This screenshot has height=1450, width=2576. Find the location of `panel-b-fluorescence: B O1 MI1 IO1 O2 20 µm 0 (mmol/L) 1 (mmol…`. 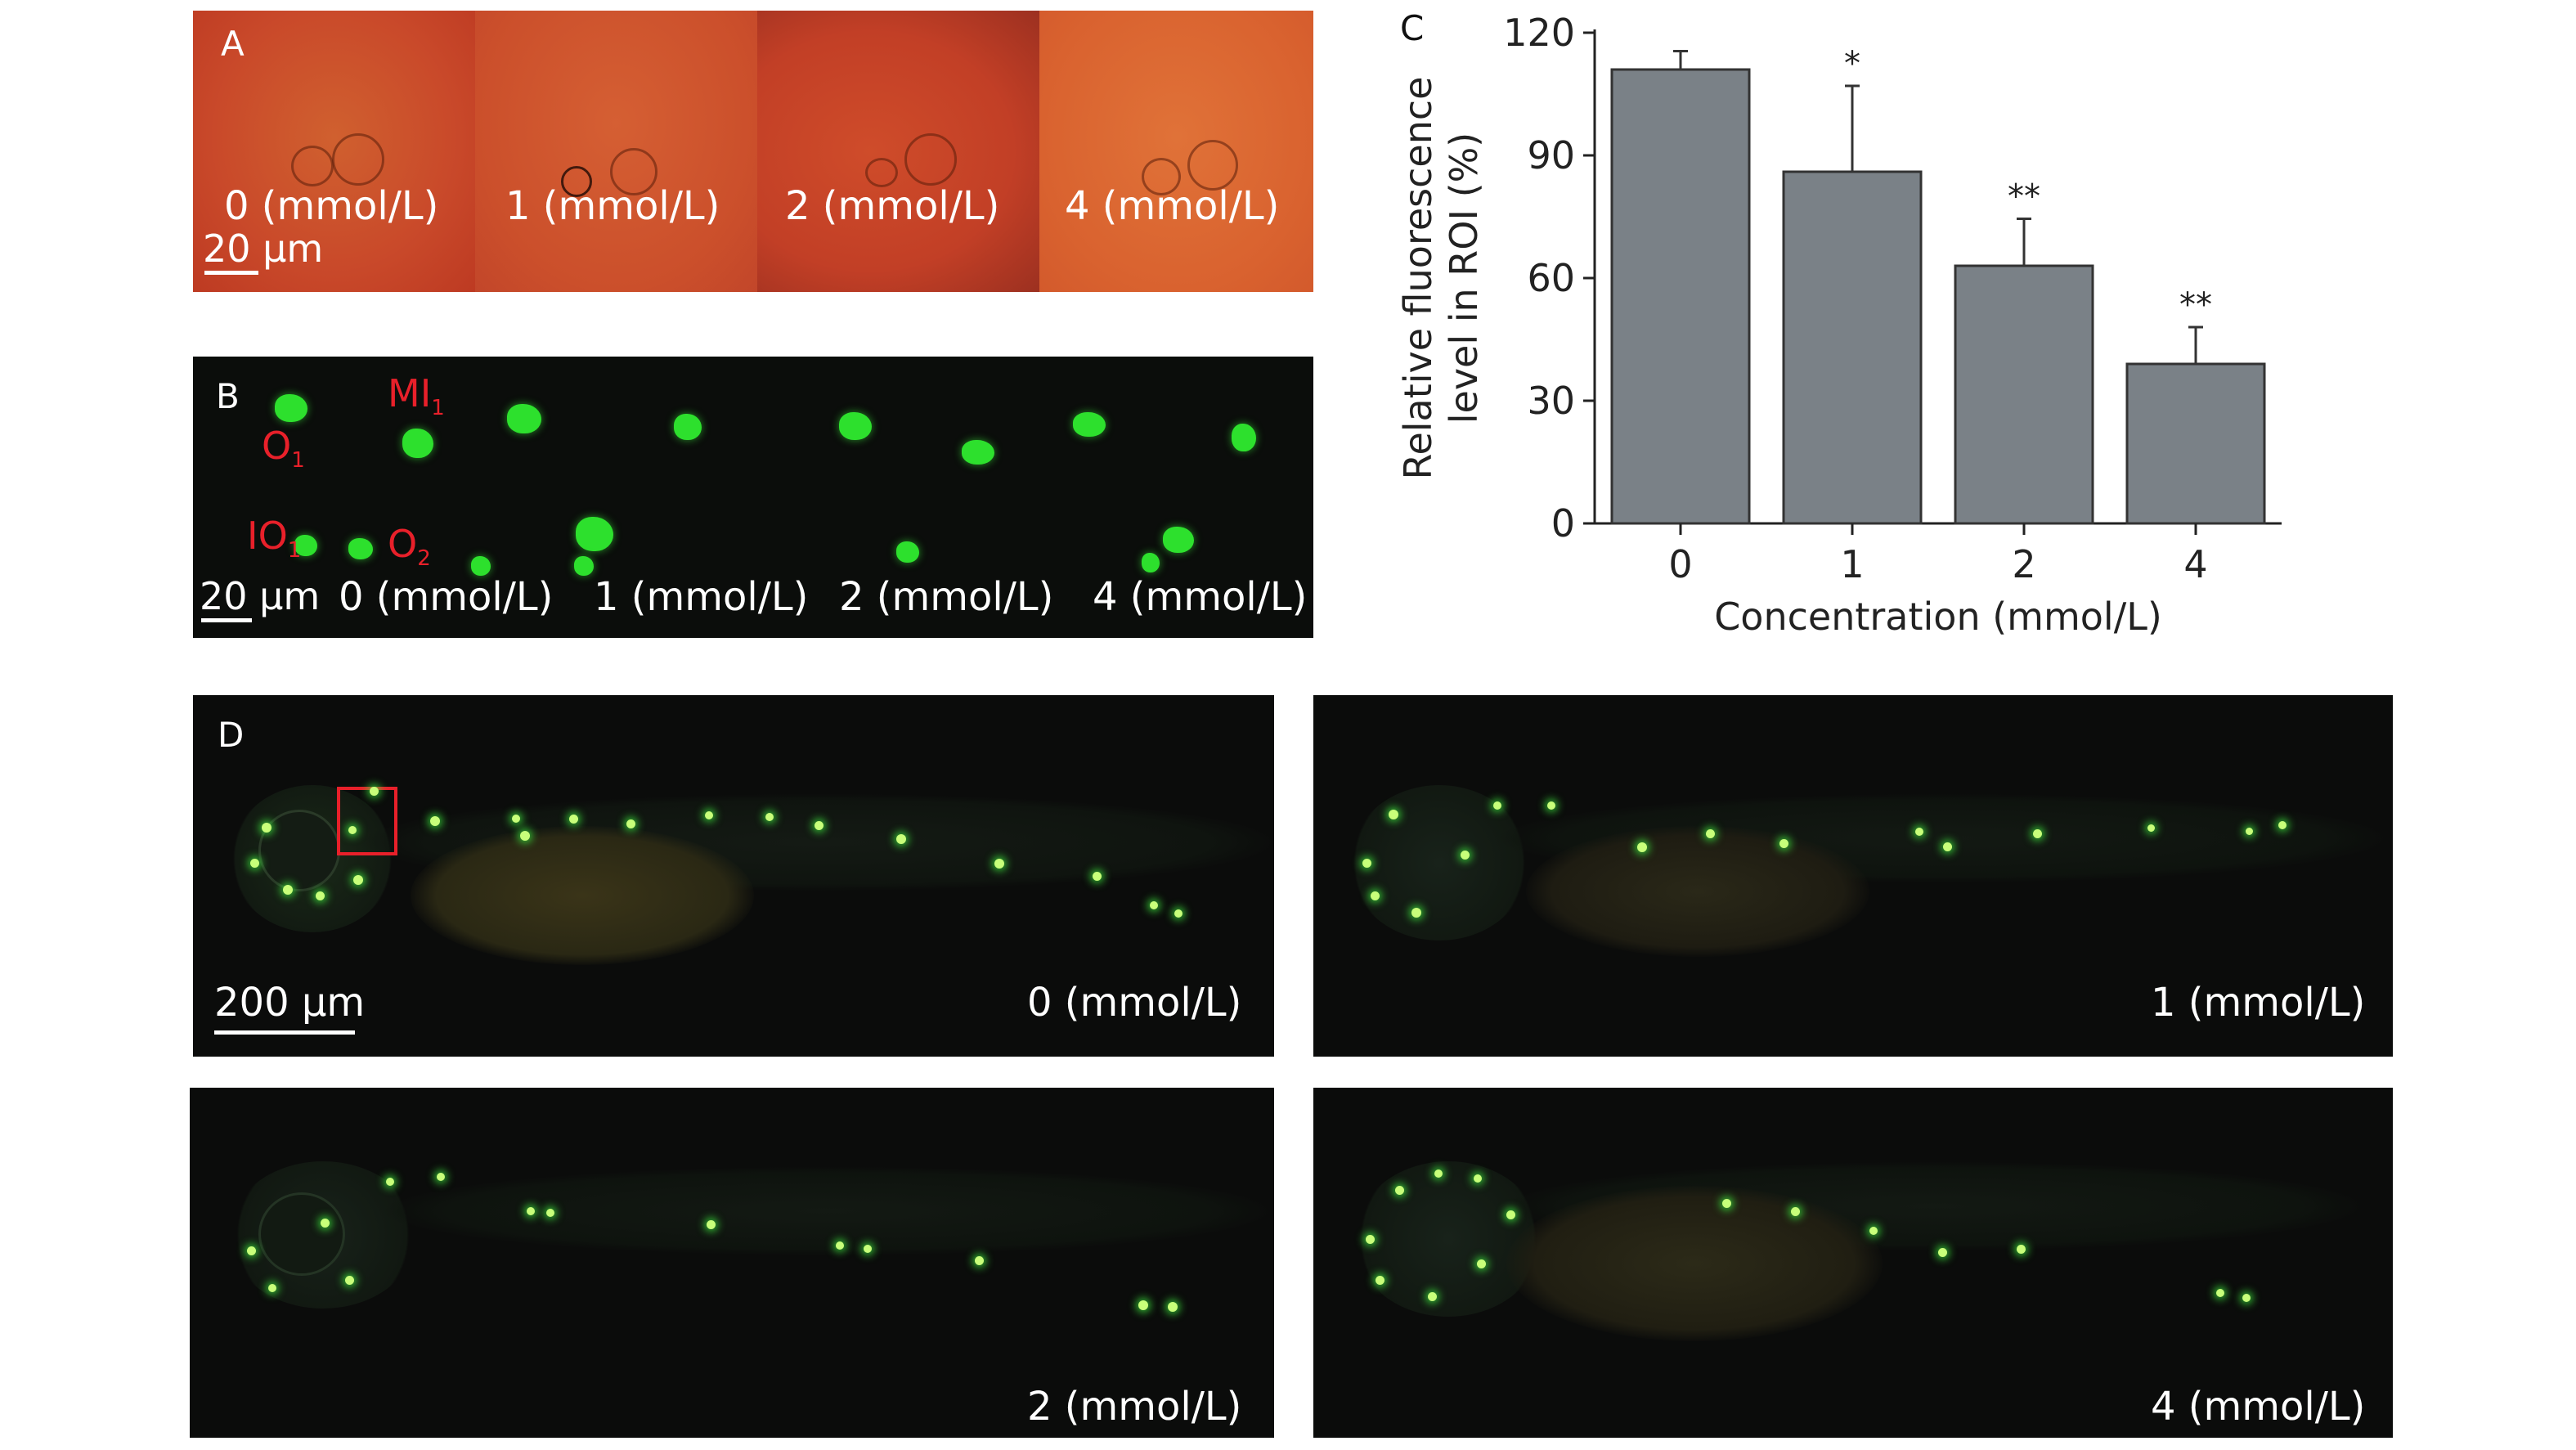

panel-b-fluorescence: B O1 MI1 IO1 O2 20 µm 0 (mmol/L) 1 (mmol… is located at coordinates (753, 497).